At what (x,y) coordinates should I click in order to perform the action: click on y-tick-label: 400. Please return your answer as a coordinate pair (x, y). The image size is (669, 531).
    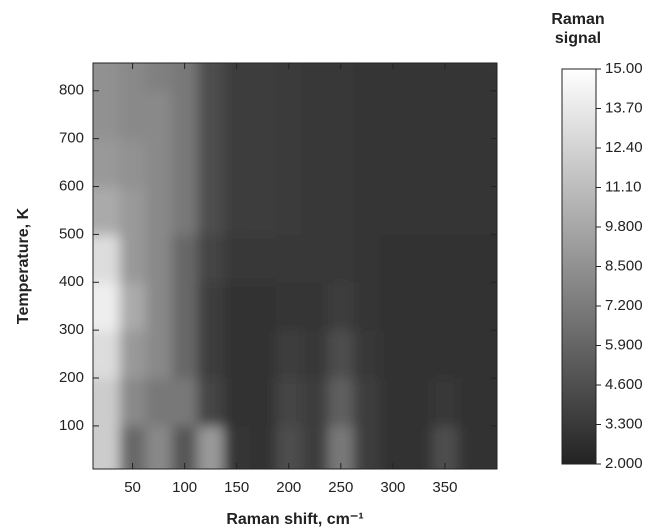
    Looking at the image, I should click on (71, 281).